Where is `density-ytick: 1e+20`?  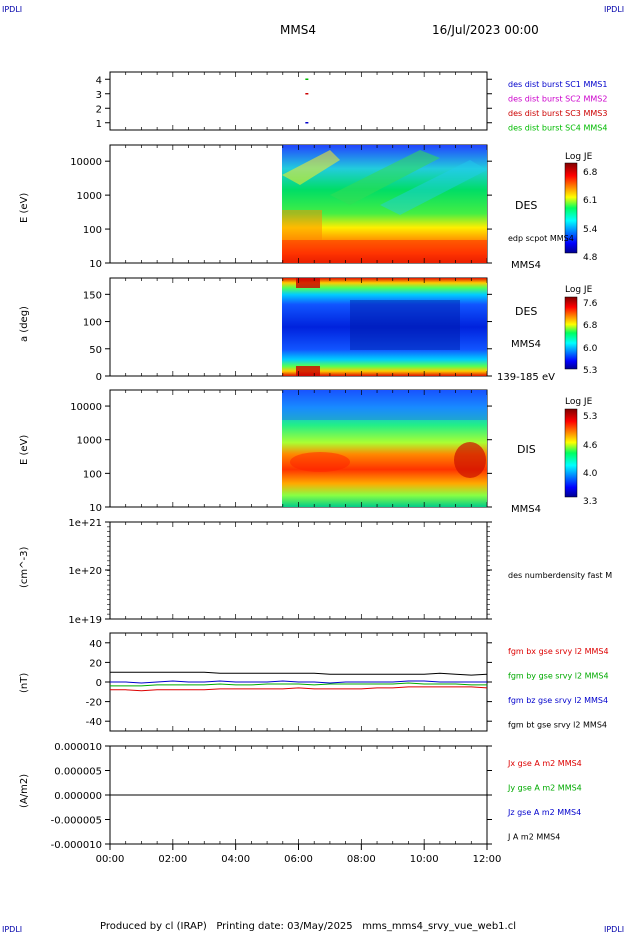
density-ytick: 1e+20 is located at coordinates (85, 571).